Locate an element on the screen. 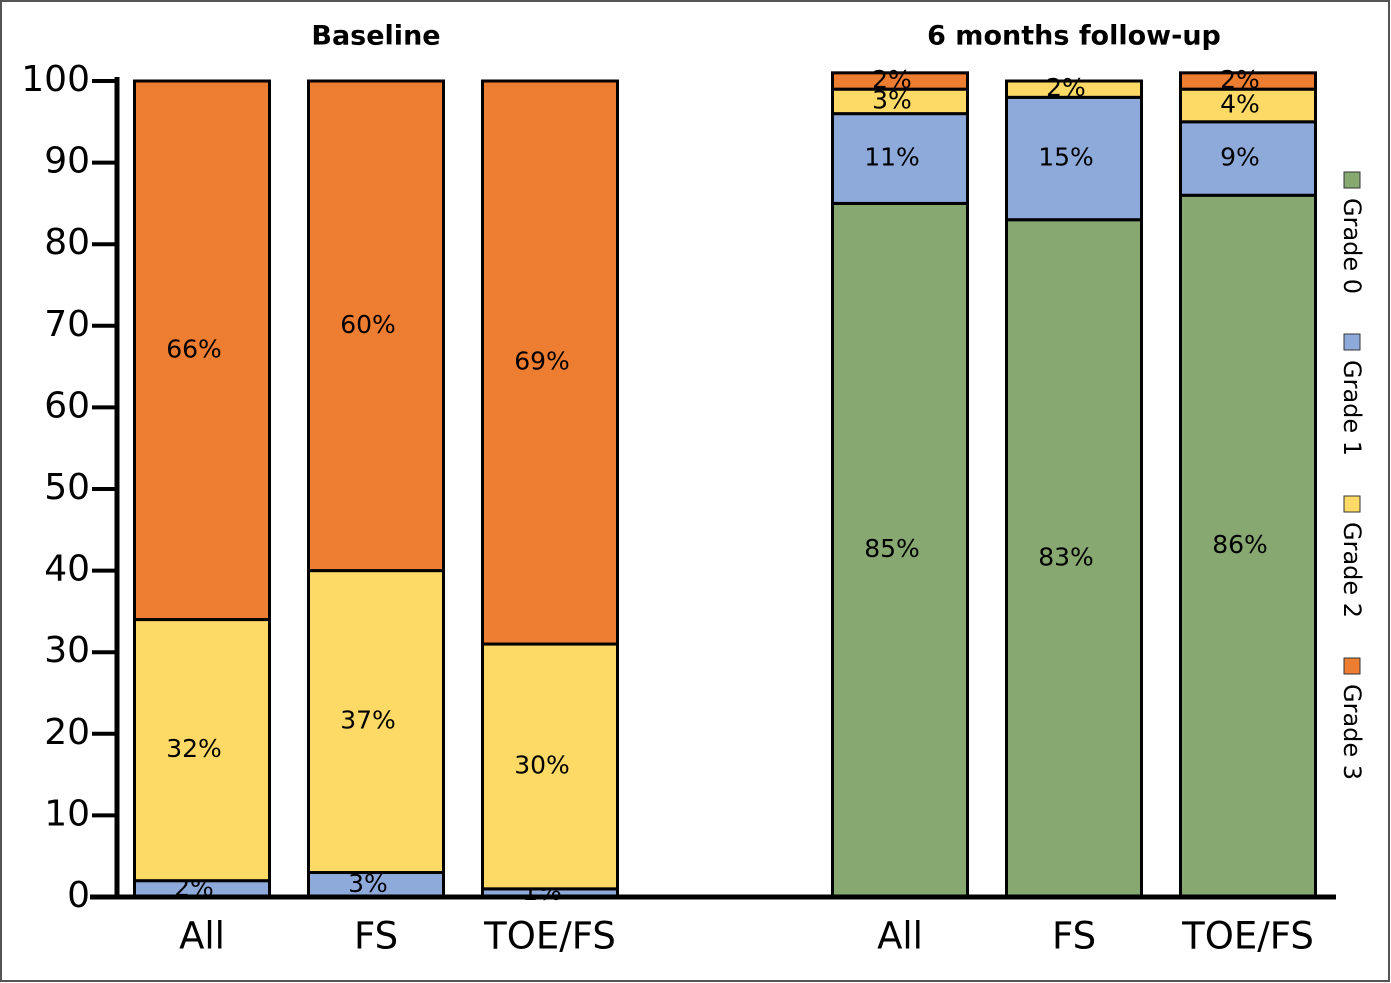  y-tick-label: 100 is located at coordinates (55, 79).